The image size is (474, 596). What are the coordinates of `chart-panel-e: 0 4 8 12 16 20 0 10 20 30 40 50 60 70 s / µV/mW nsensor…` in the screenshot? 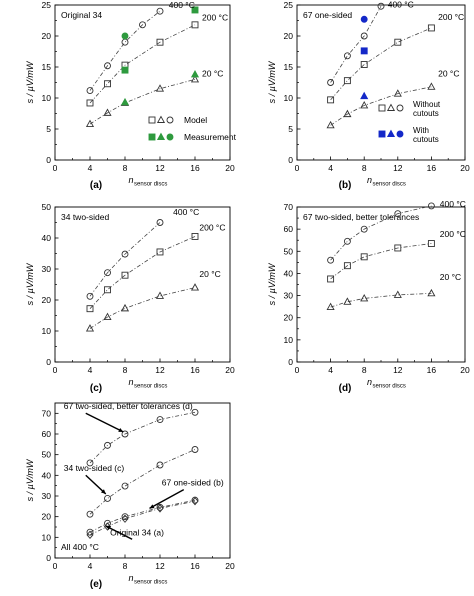 It's located at (130, 495).